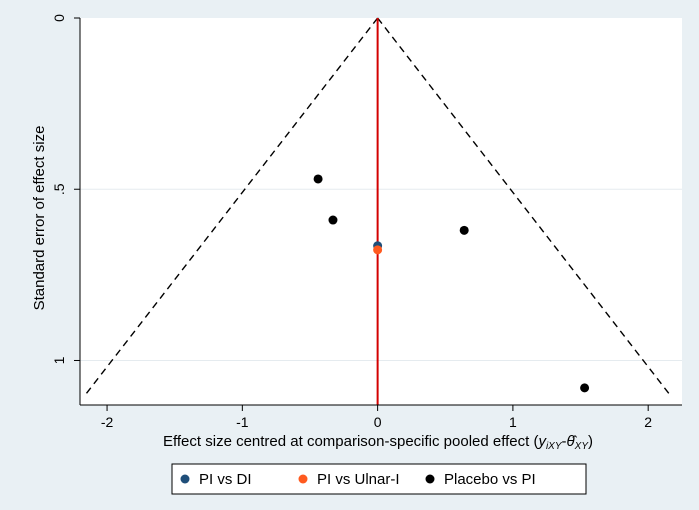 The height and width of the screenshot is (510, 699). I want to click on theta-hat-symbol: θ̂, so click(572, 441).